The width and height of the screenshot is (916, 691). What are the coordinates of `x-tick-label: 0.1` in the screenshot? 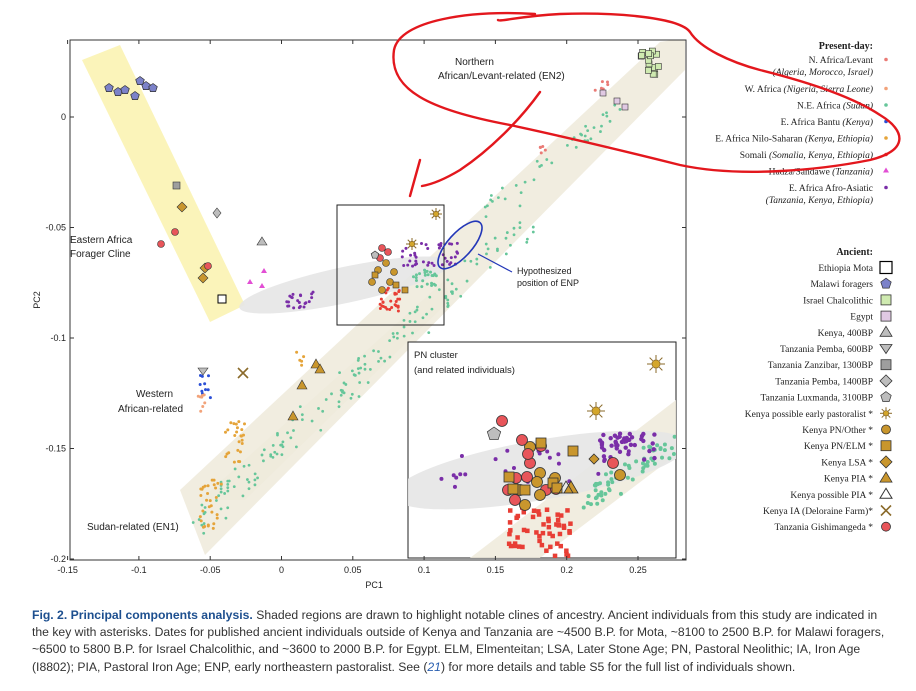 It's located at (424, 570).